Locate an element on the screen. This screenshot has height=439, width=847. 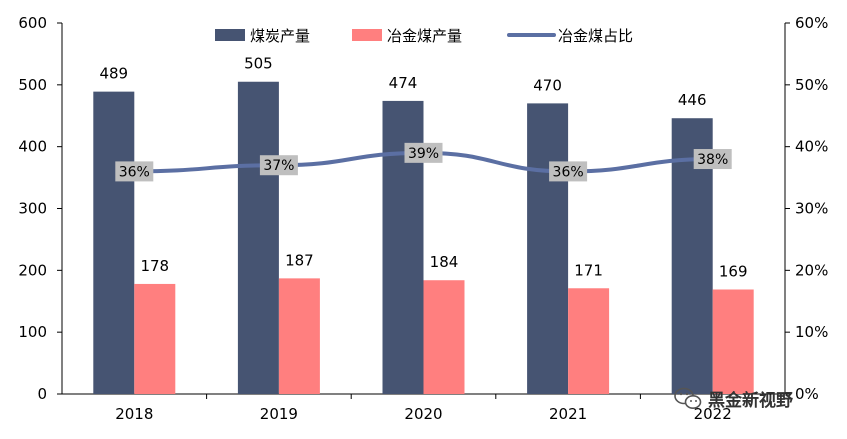
ratio-label: 38% is located at coordinates (712, 160).